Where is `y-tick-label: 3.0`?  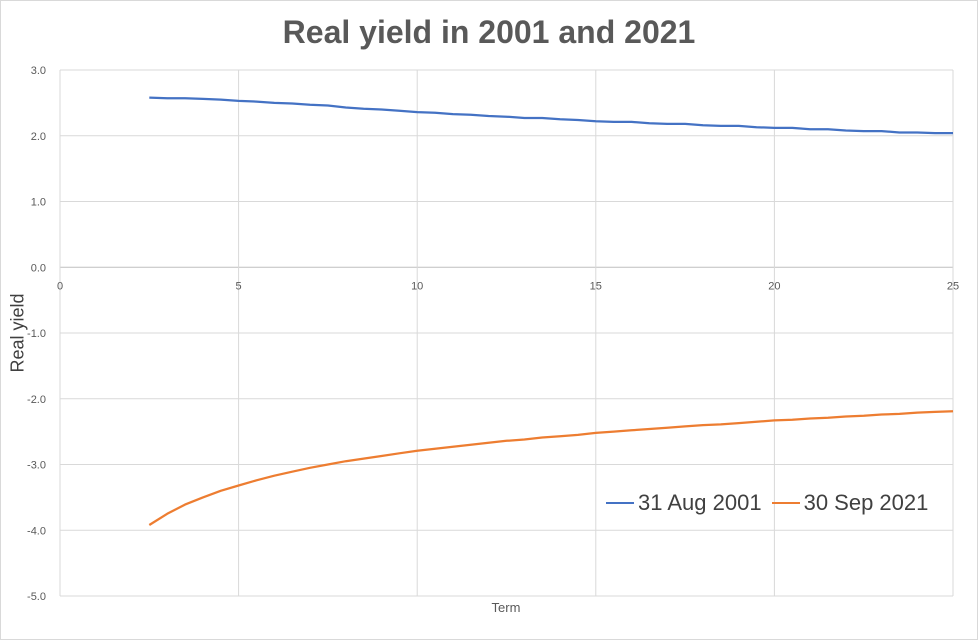
y-tick-label: 3.0 is located at coordinates (38, 71).